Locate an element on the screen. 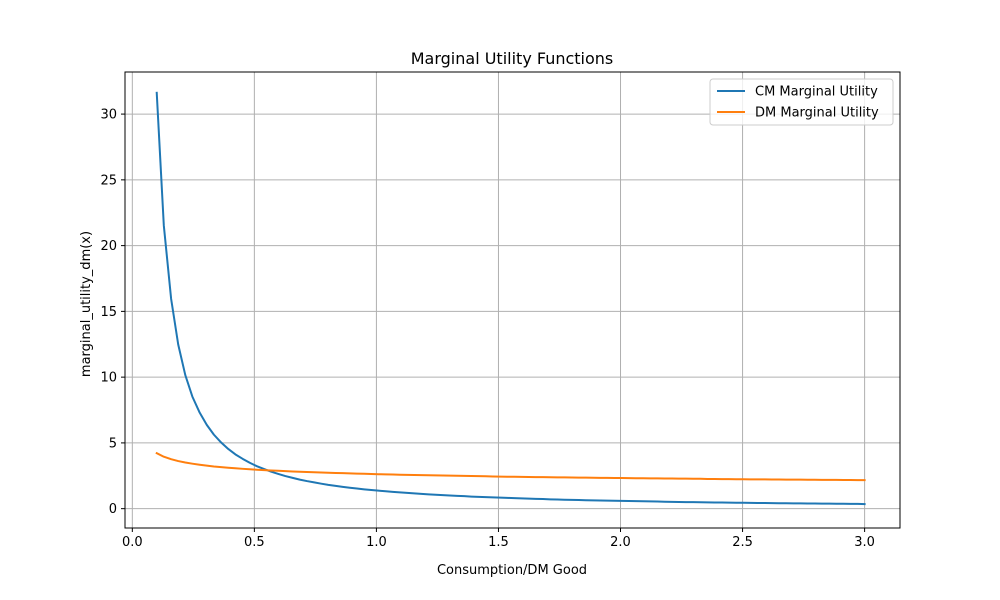 This screenshot has width=1000, height=600. legend-box is located at coordinates (801, 102).